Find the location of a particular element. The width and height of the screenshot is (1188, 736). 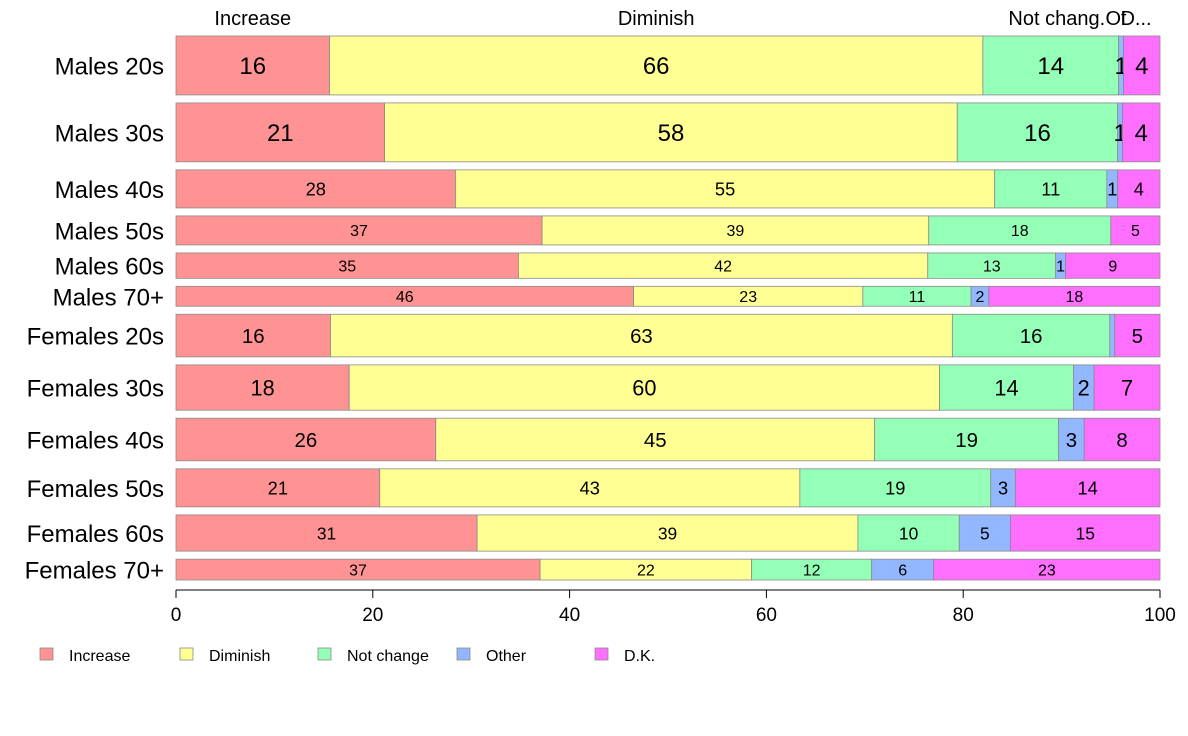

legend-item: D.K. is located at coordinates (624, 656).